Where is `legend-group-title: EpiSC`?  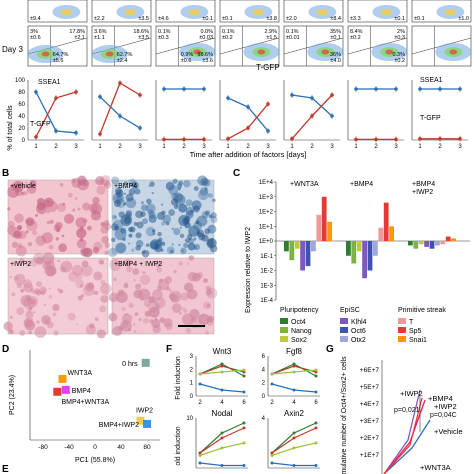 legend-group-title: EpiSC is located at coordinates (350, 310).